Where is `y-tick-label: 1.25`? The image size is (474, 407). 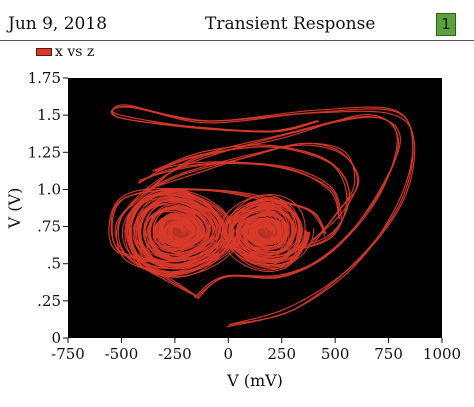
y-tick-label: 1.25 is located at coordinates (44, 152).